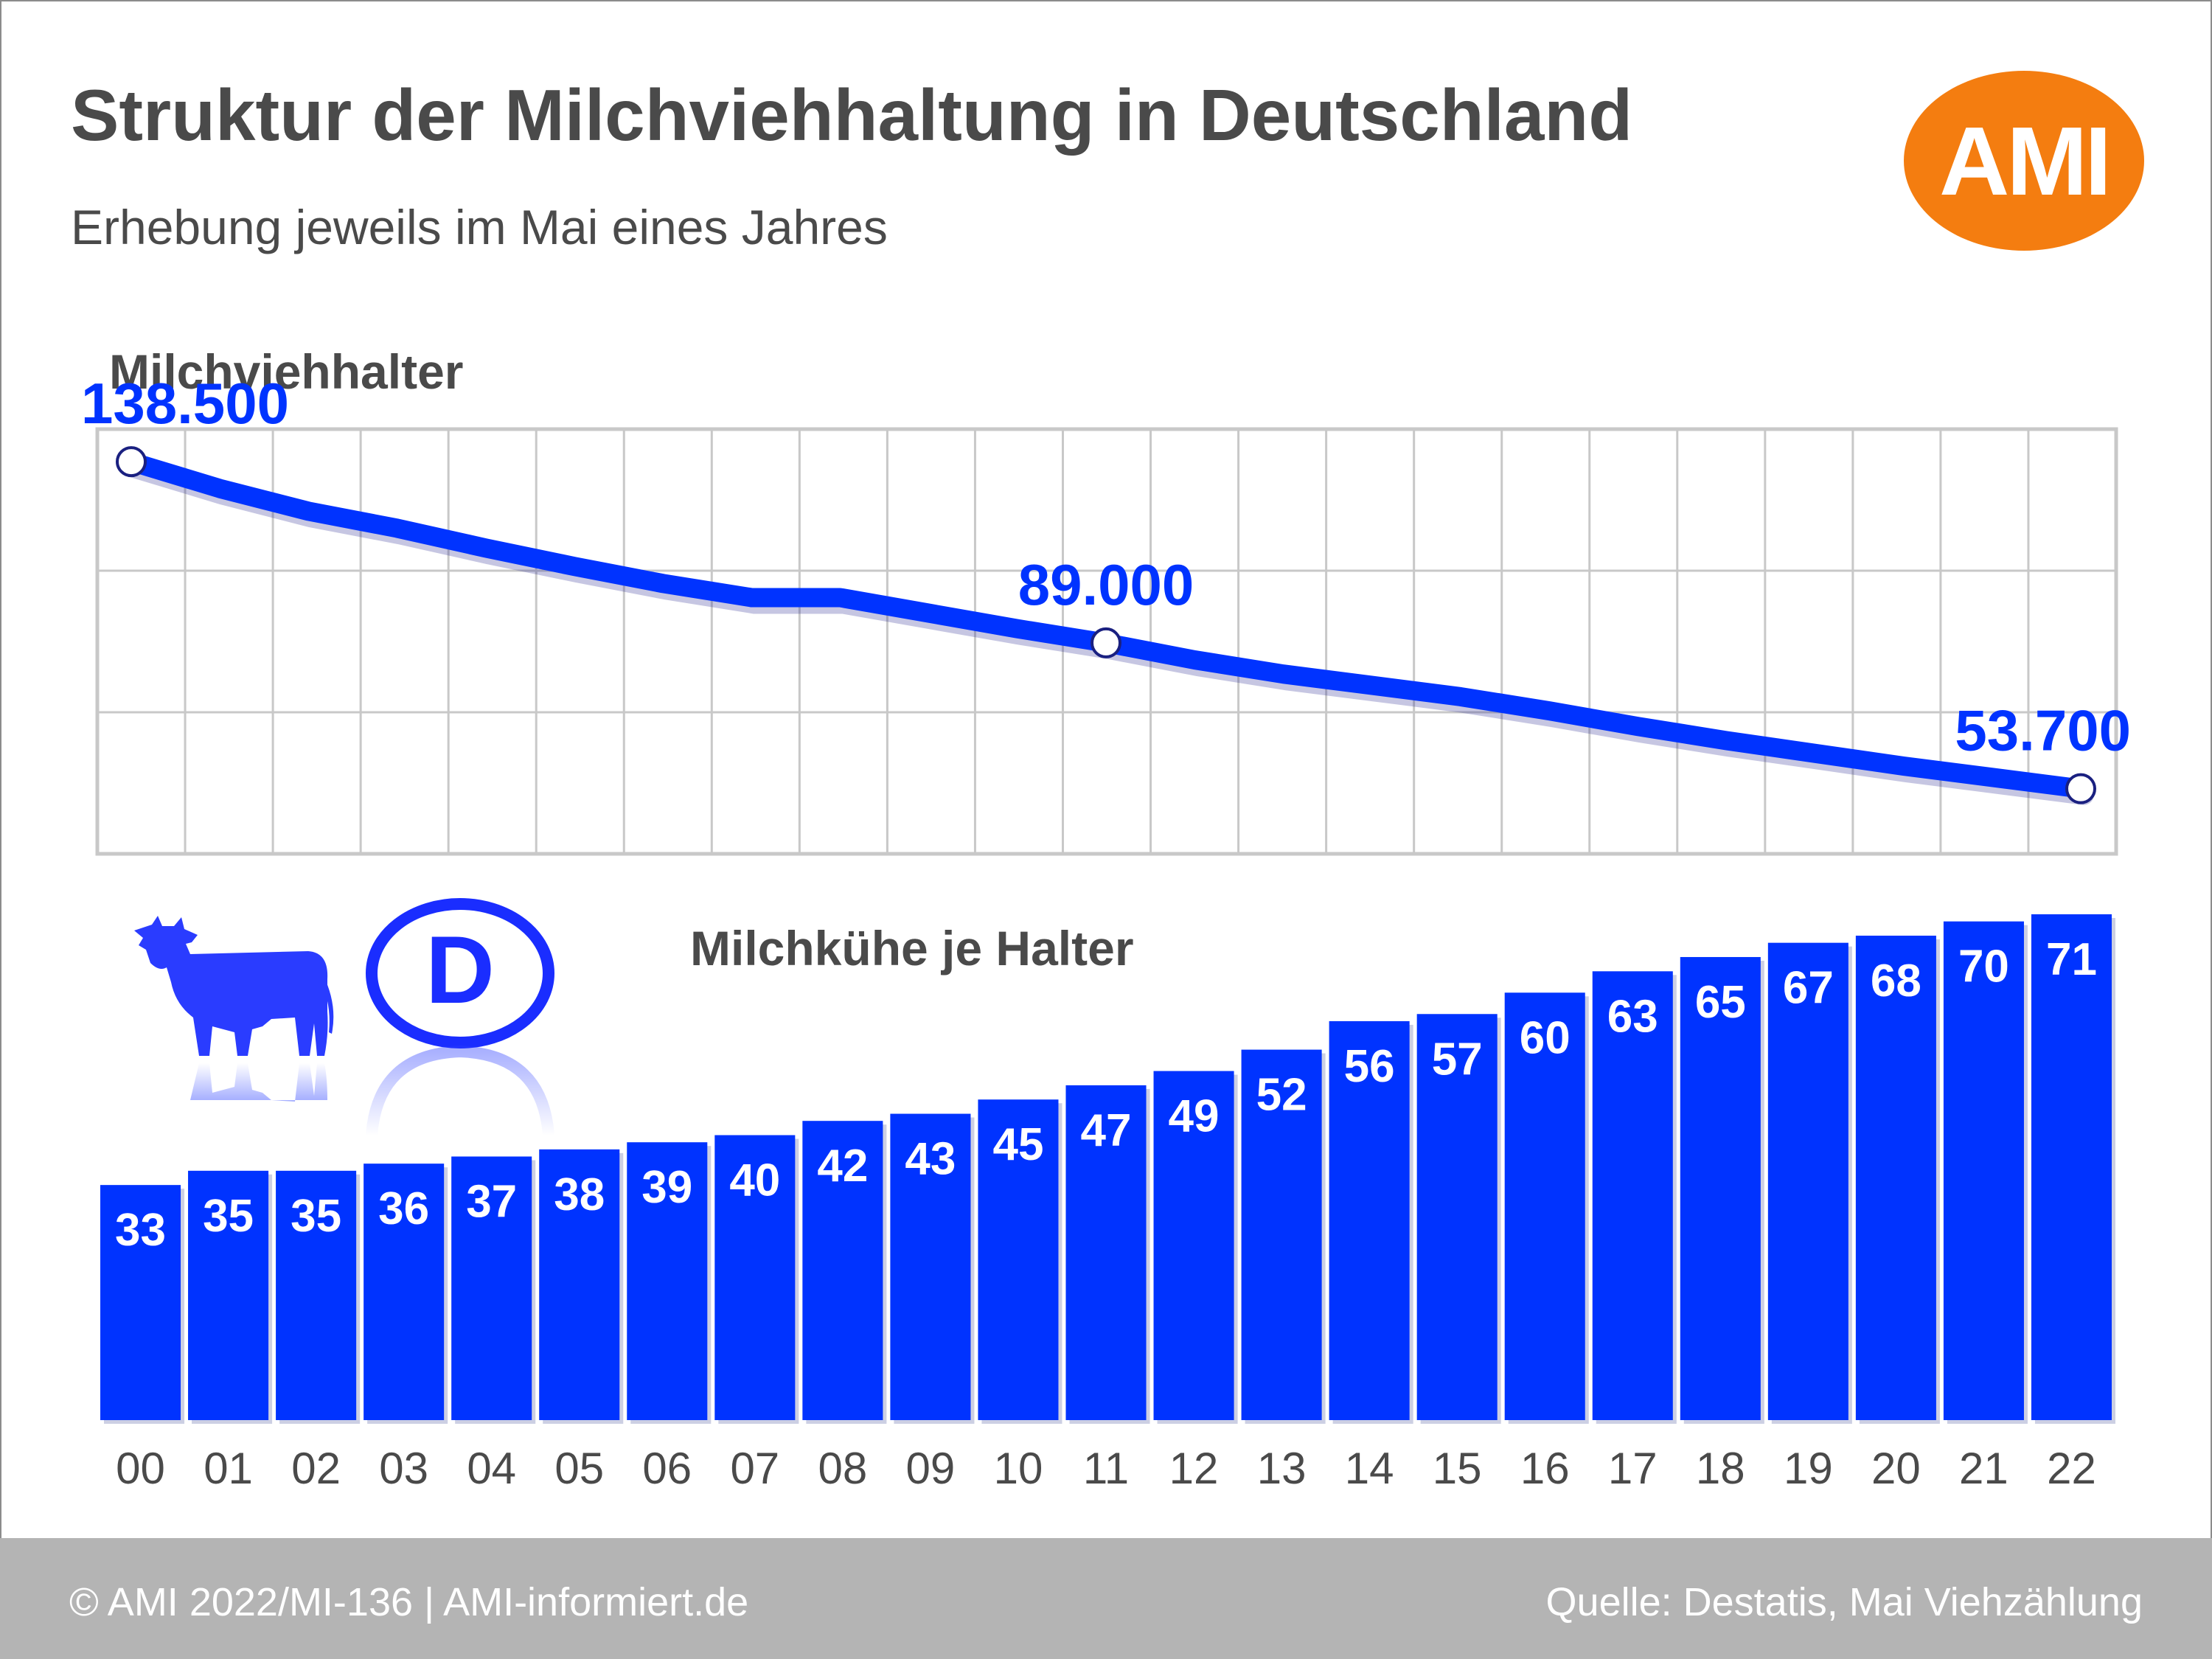 The width and height of the screenshot is (2212, 1659). What do you see at coordinates (1808, 988) in the screenshot?
I see `bar-value-label: 67` at bounding box center [1808, 988].